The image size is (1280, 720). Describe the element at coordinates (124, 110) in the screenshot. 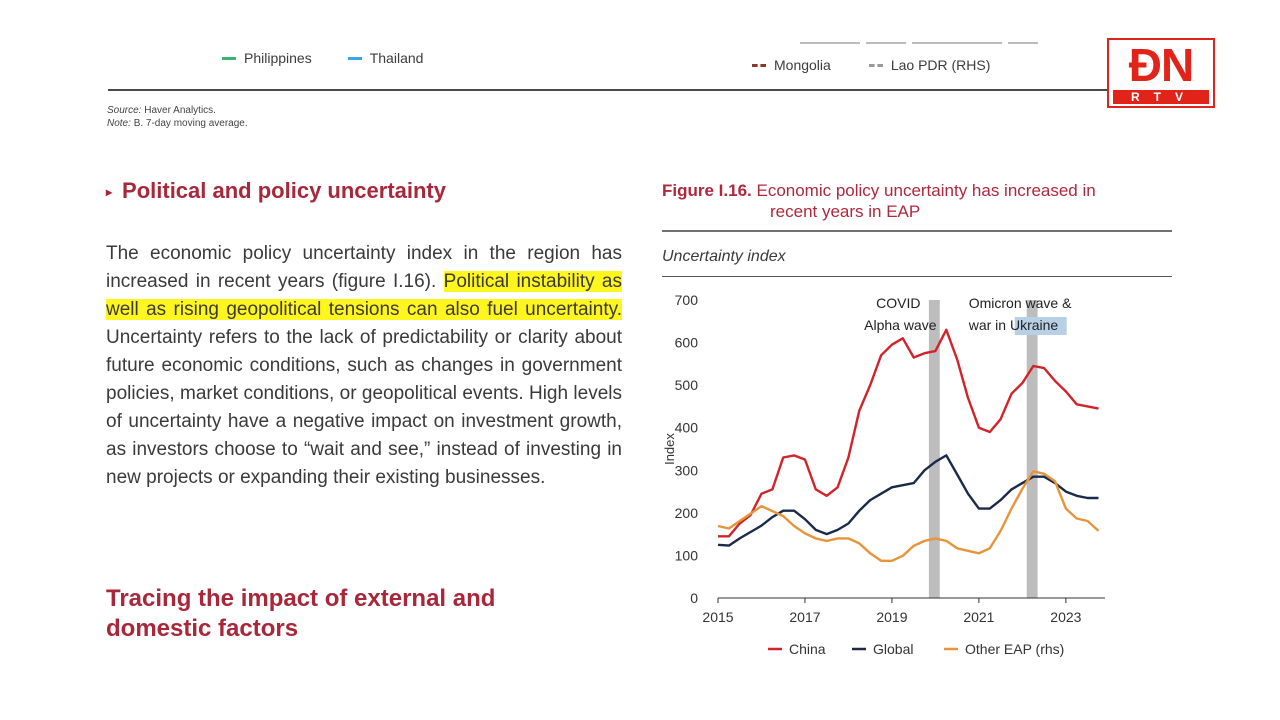

I see `source-label: Source:` at that location.